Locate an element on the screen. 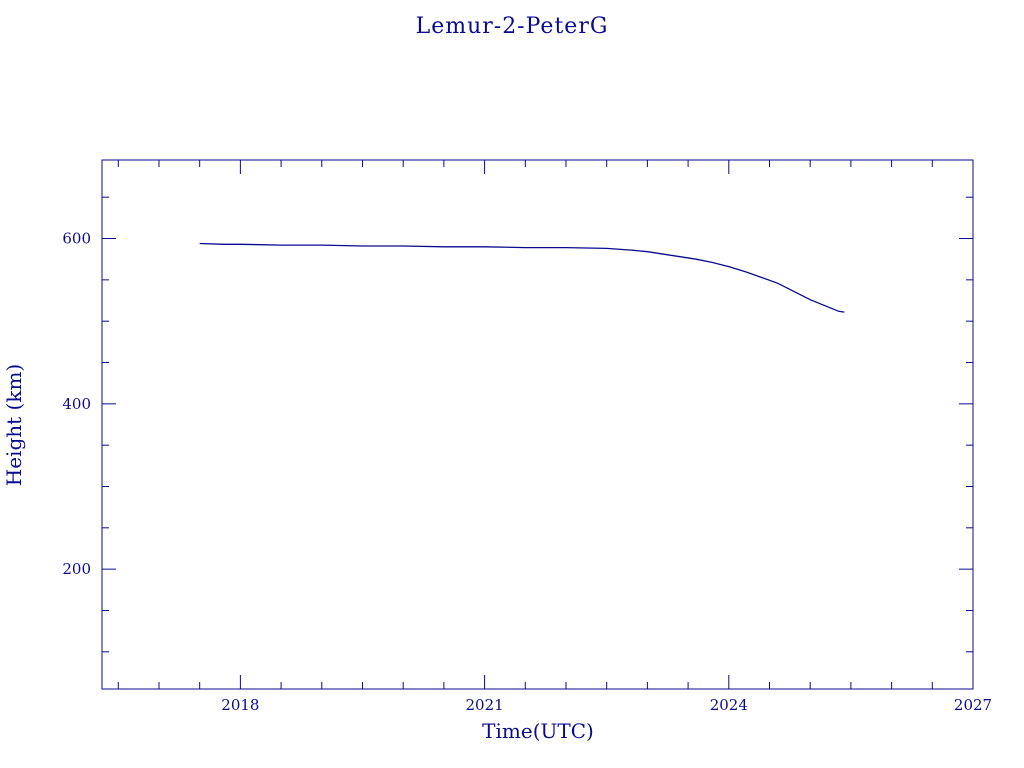  y-tick-label: 600 is located at coordinates (76, 239).